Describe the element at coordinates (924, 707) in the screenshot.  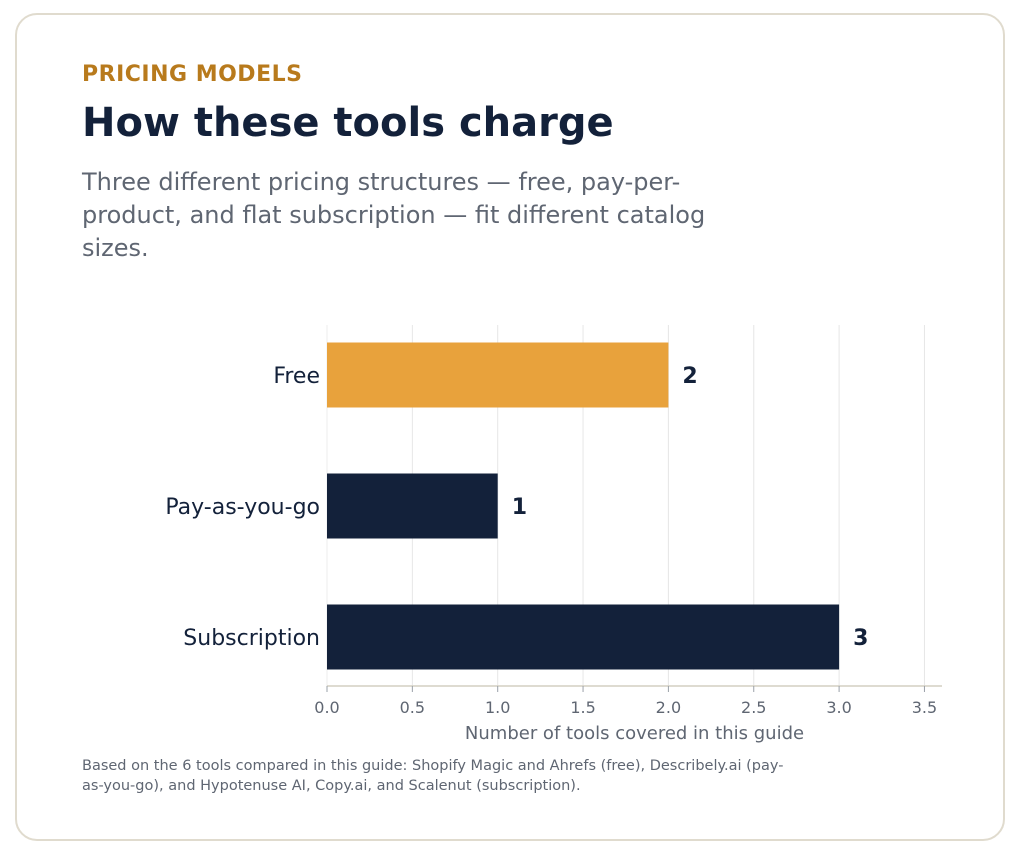
I see `x-tick-label: 3.5` at that location.